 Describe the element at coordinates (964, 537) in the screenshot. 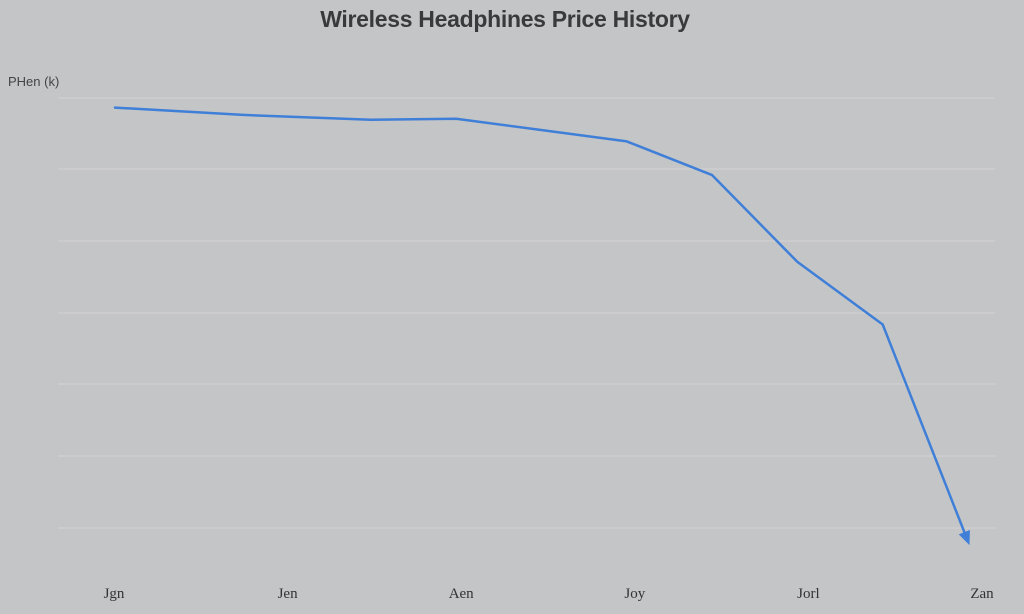

I see `series-arrow-head` at that location.